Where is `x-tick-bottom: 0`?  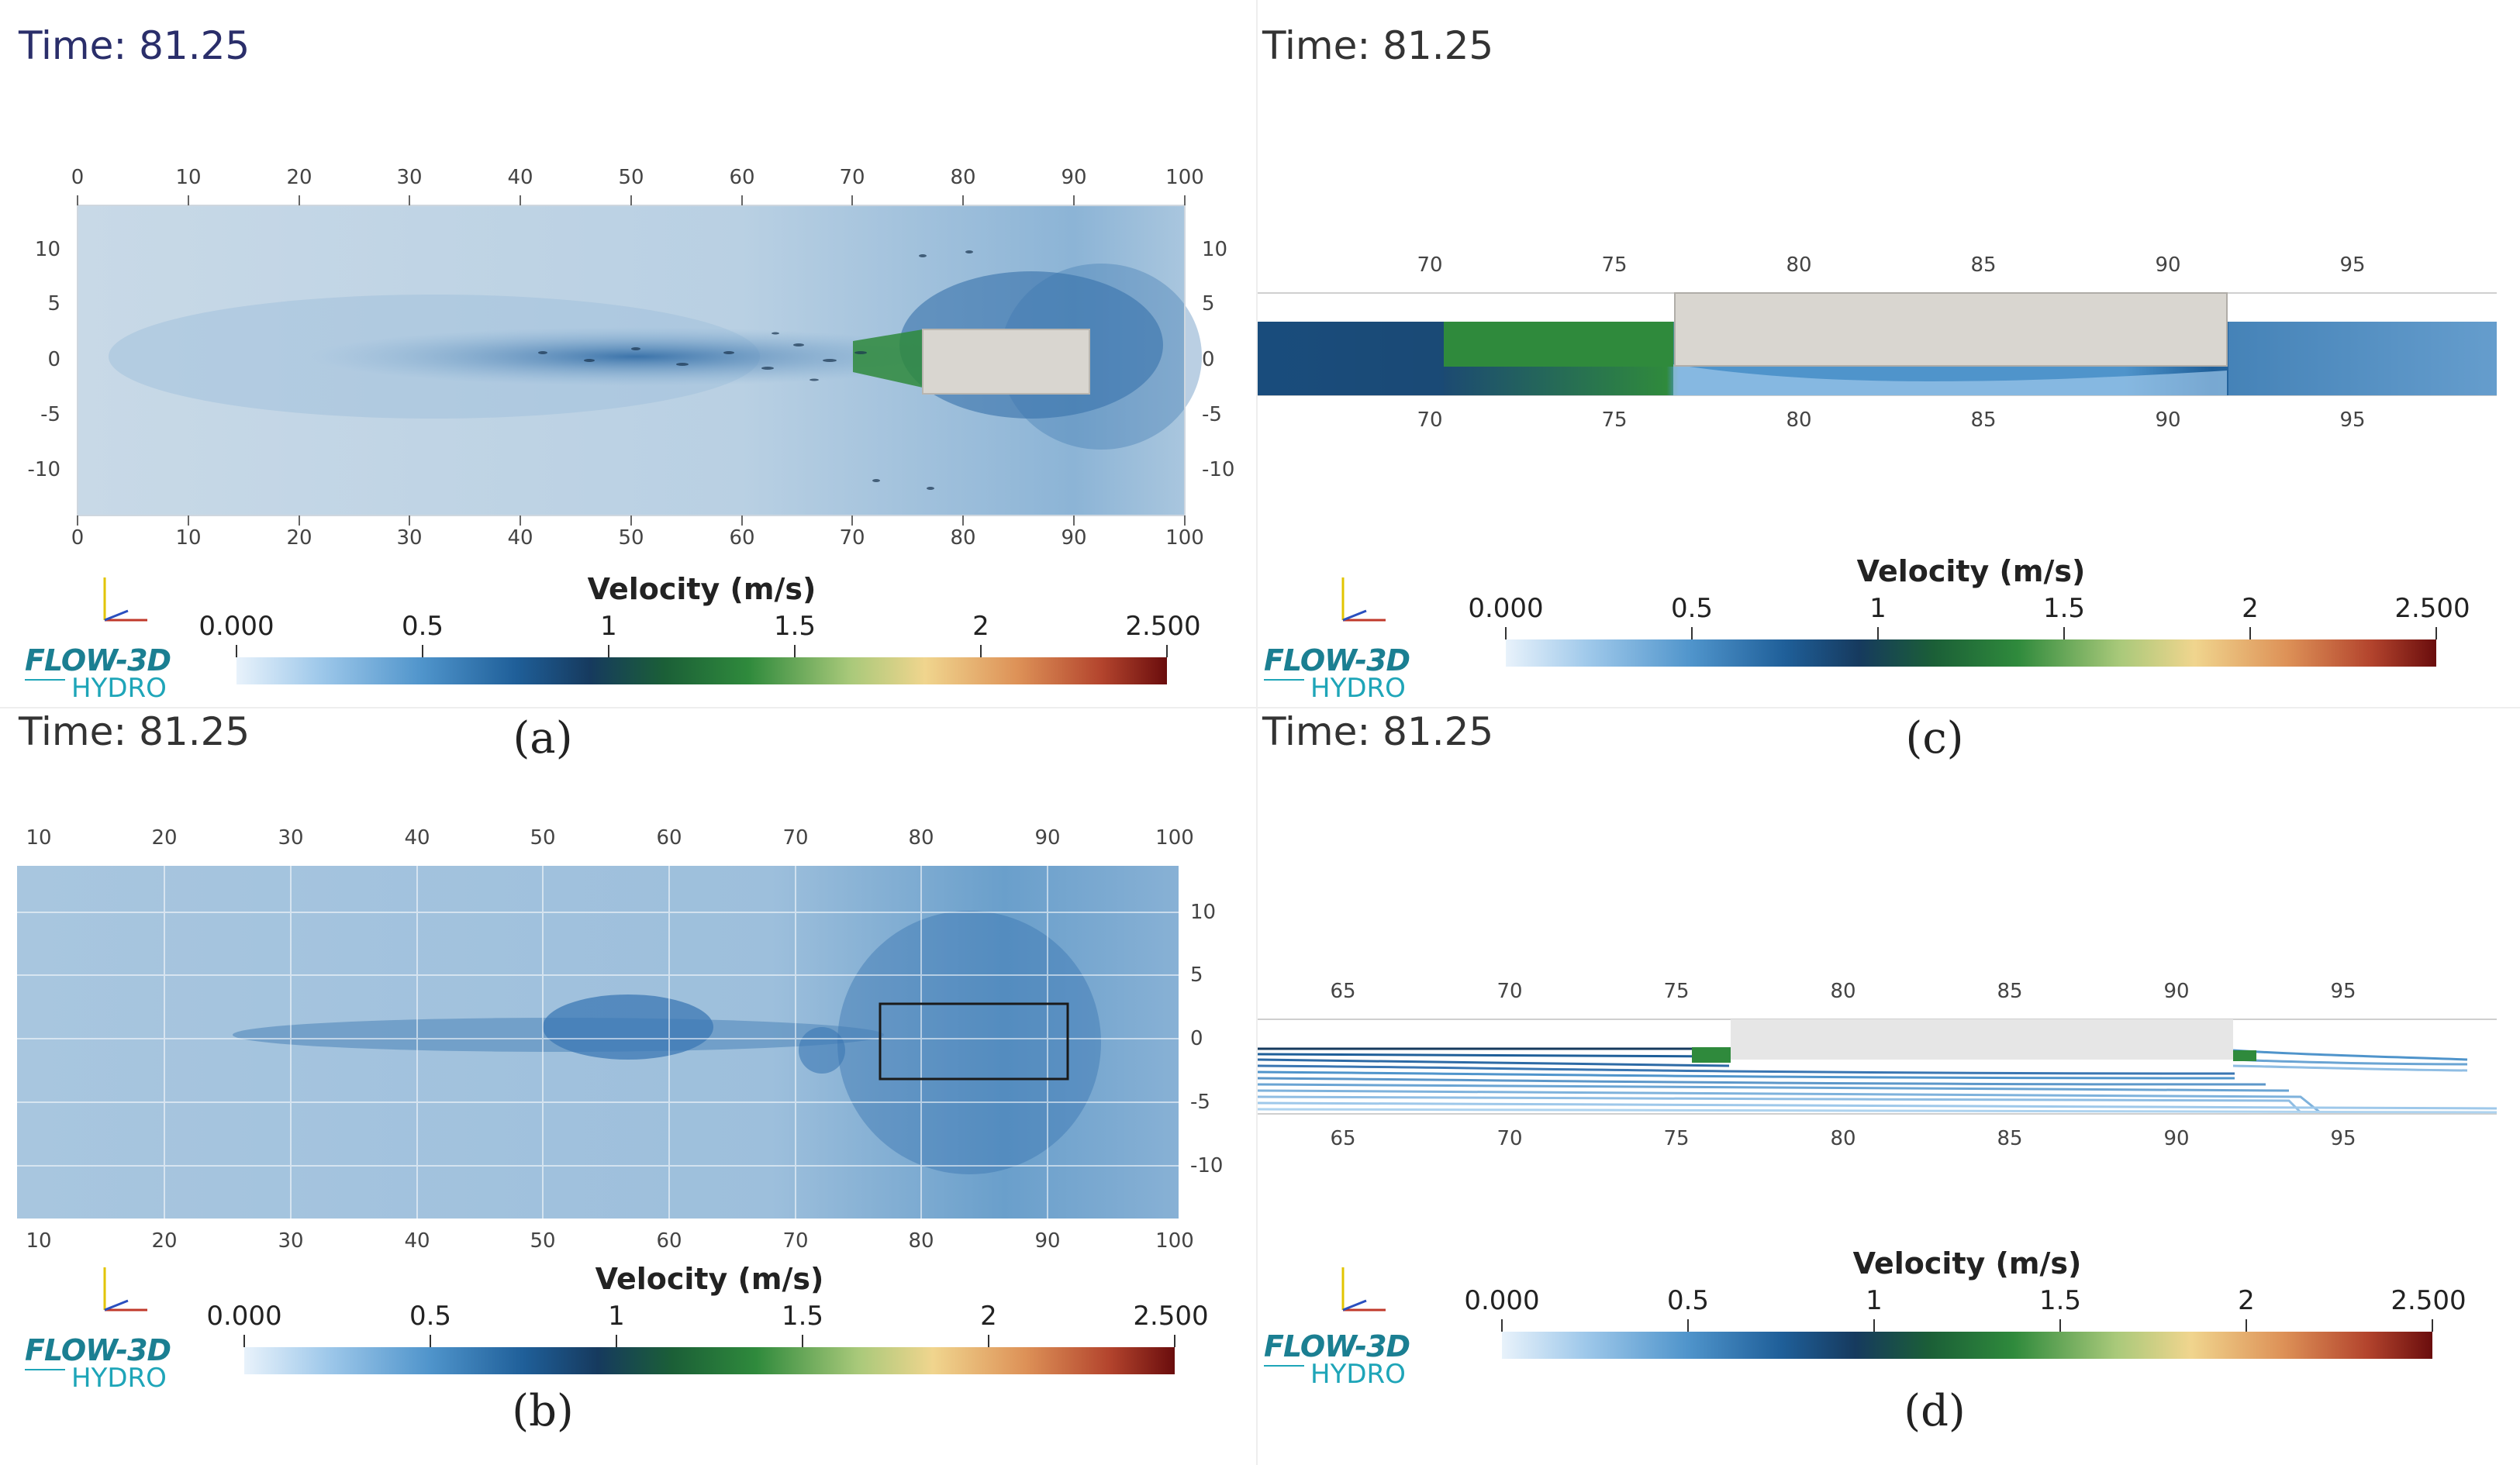 x-tick-bottom: 0 is located at coordinates (78, 538).